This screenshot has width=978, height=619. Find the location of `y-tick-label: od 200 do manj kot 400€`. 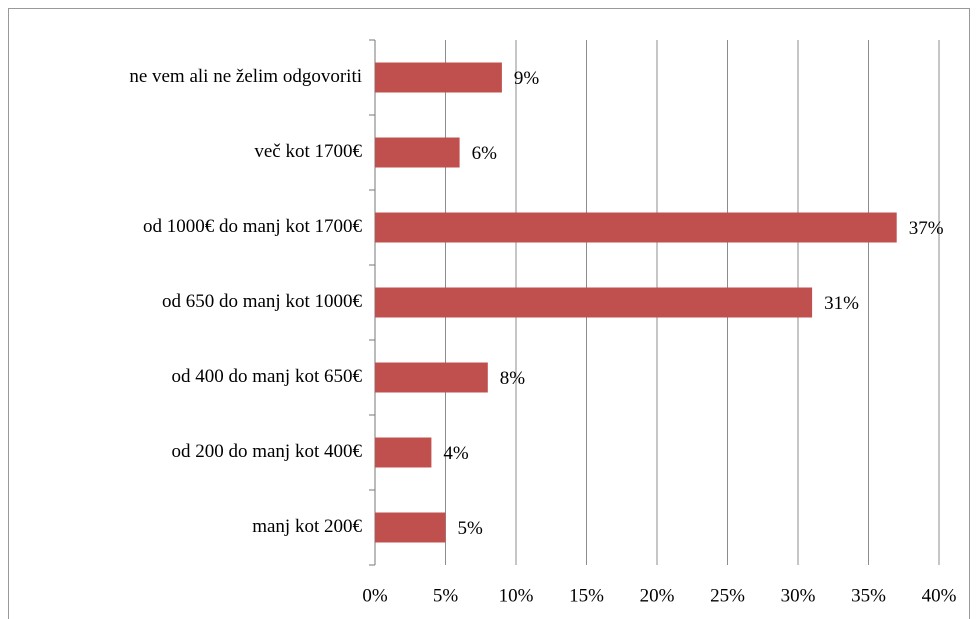

y-tick-label: od 200 do manj kot 400€ is located at coordinates (266, 451).